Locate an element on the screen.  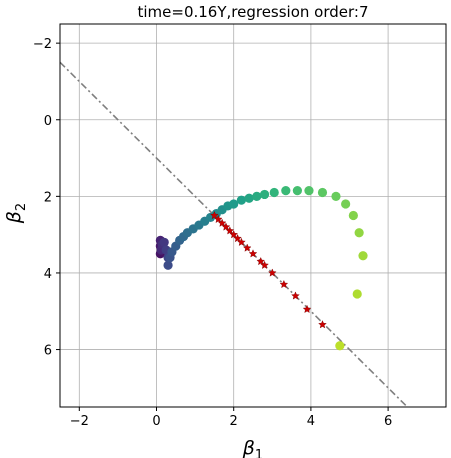
y-tick-label: 6 is located at coordinates (48, 351).